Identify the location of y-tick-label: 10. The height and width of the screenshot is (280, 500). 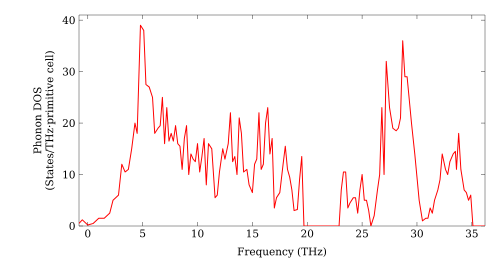
(69, 174).